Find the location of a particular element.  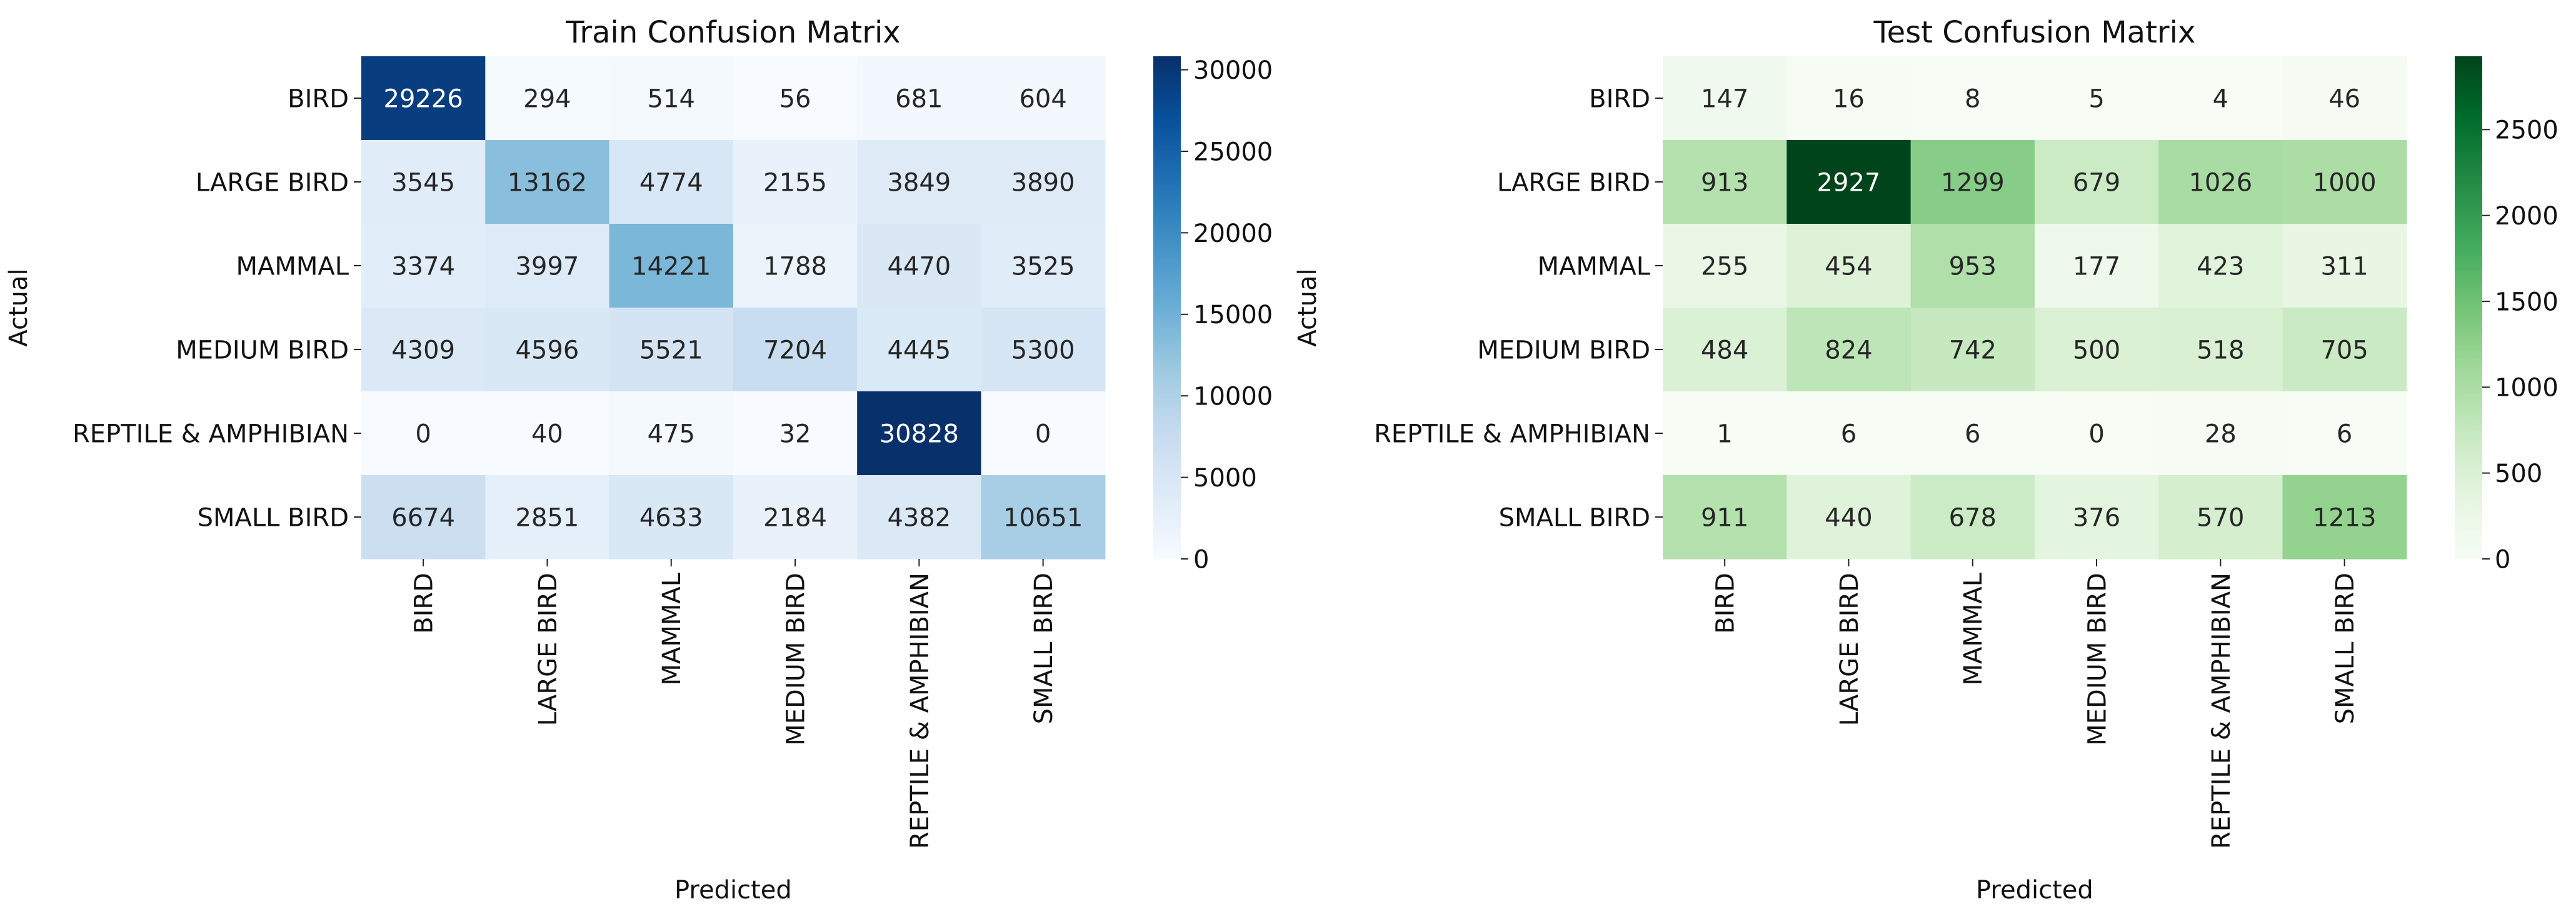

train-y-tick-label-4: REPTILE & AMPHIBIAN is located at coordinates (211, 433).